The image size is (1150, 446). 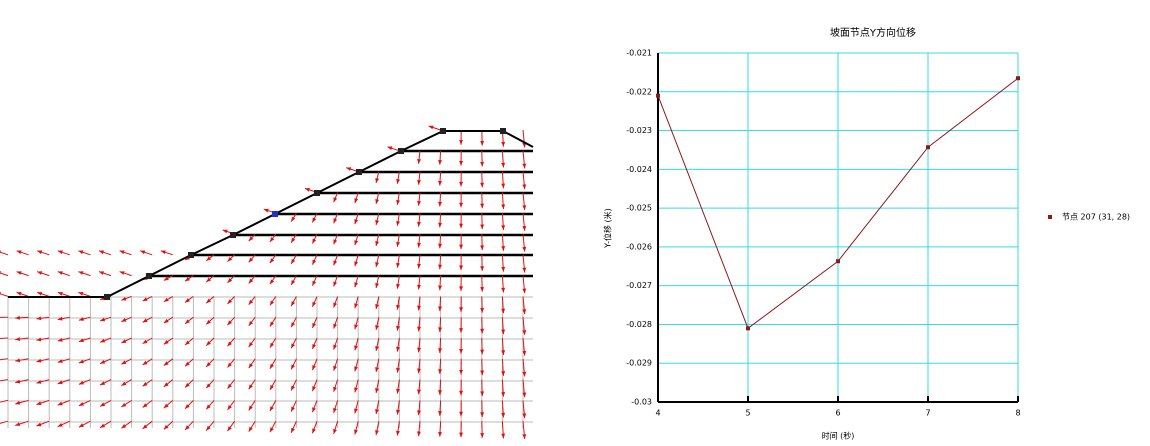 I want to click on y-tick-label: -0.024, so click(x=639, y=169).